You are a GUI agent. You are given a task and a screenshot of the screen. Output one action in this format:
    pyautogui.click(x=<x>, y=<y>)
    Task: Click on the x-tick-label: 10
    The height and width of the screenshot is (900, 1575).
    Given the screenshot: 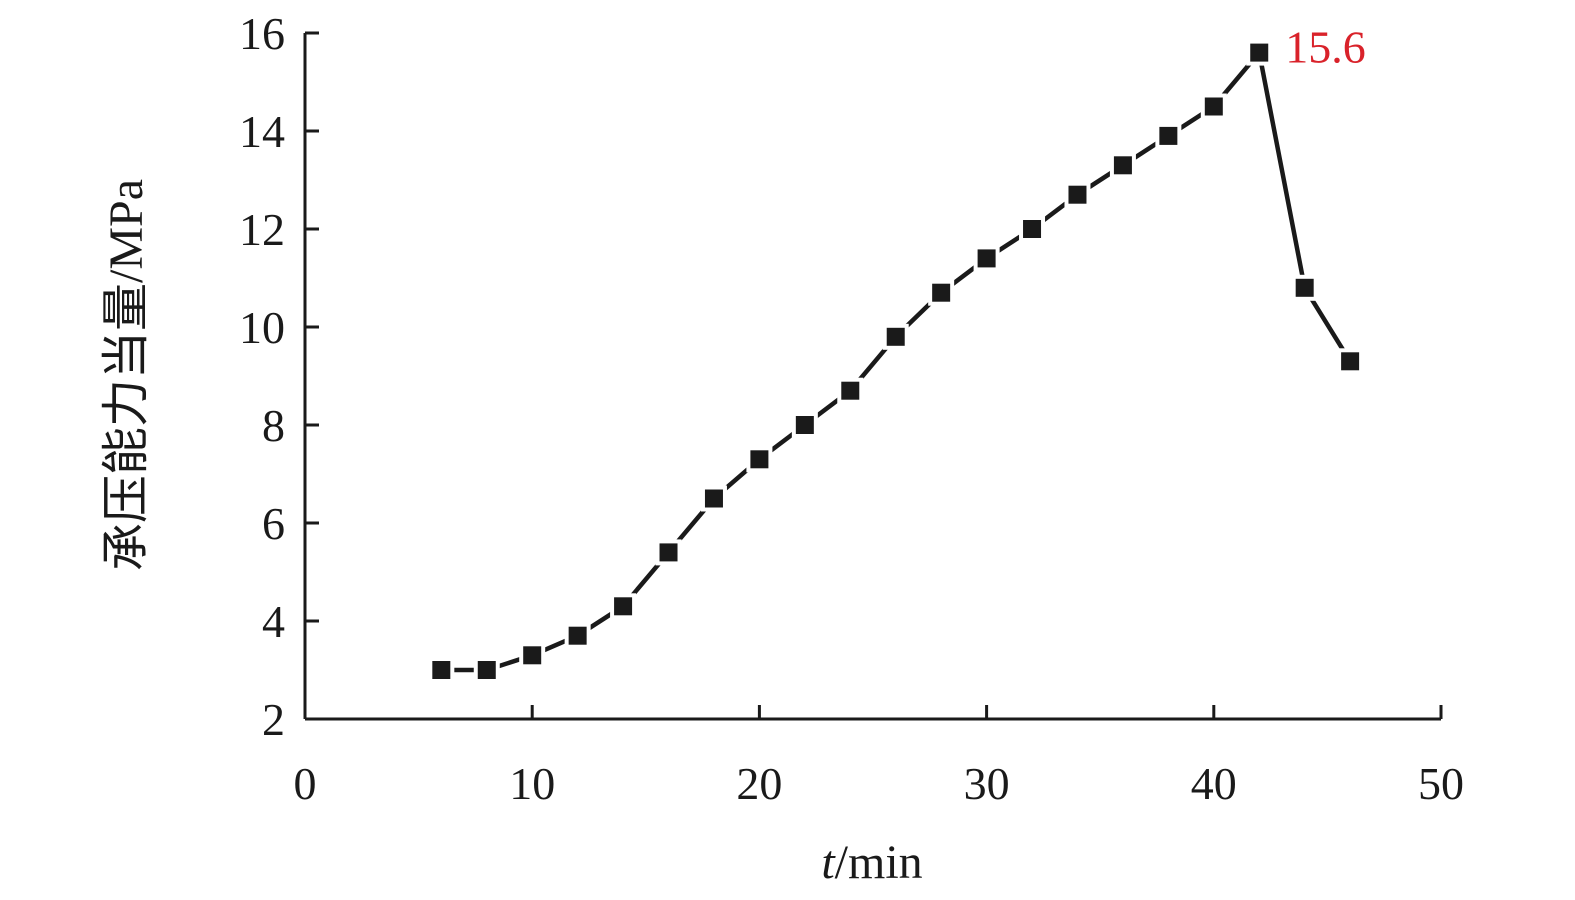 What is the action you would take?
    pyautogui.click(x=532, y=783)
    